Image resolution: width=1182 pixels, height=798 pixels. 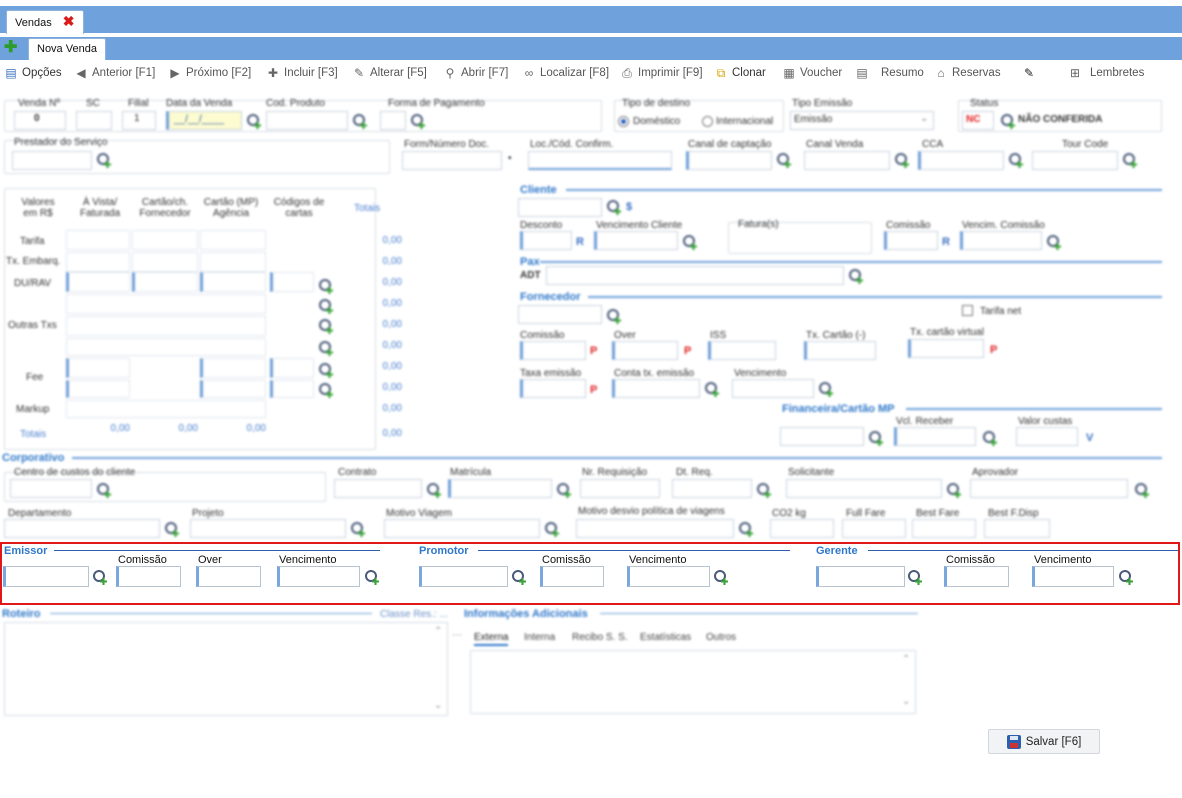 I want to click on fornecedor-field, so click(x=560, y=314).